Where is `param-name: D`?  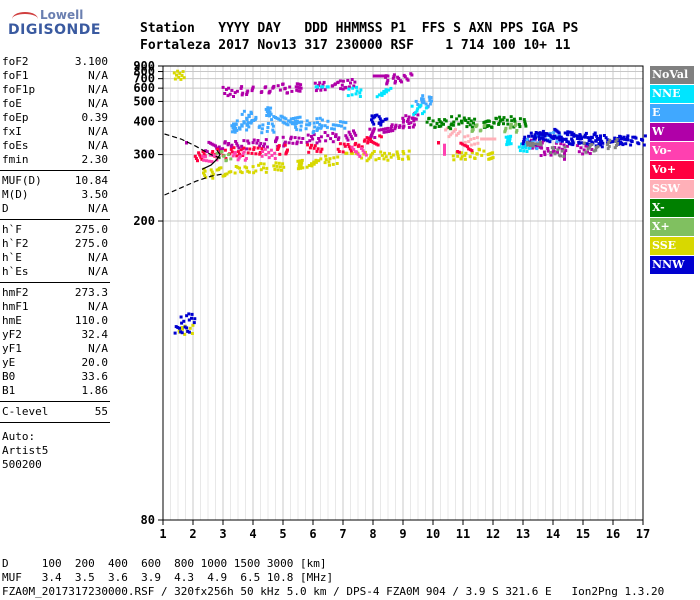
param-name: D is located at coordinates (5, 208).